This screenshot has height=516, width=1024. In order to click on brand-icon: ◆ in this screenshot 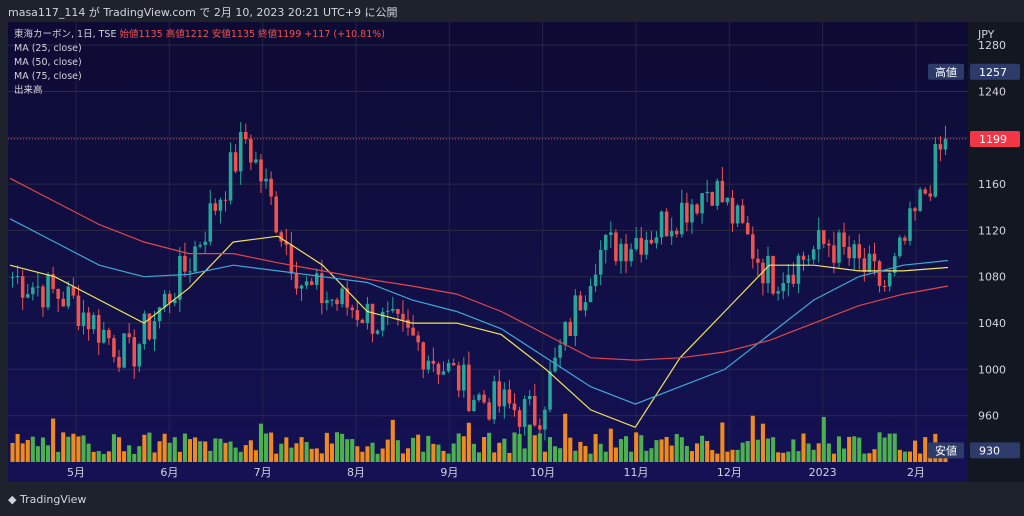, I will do `click(14, 499)`.